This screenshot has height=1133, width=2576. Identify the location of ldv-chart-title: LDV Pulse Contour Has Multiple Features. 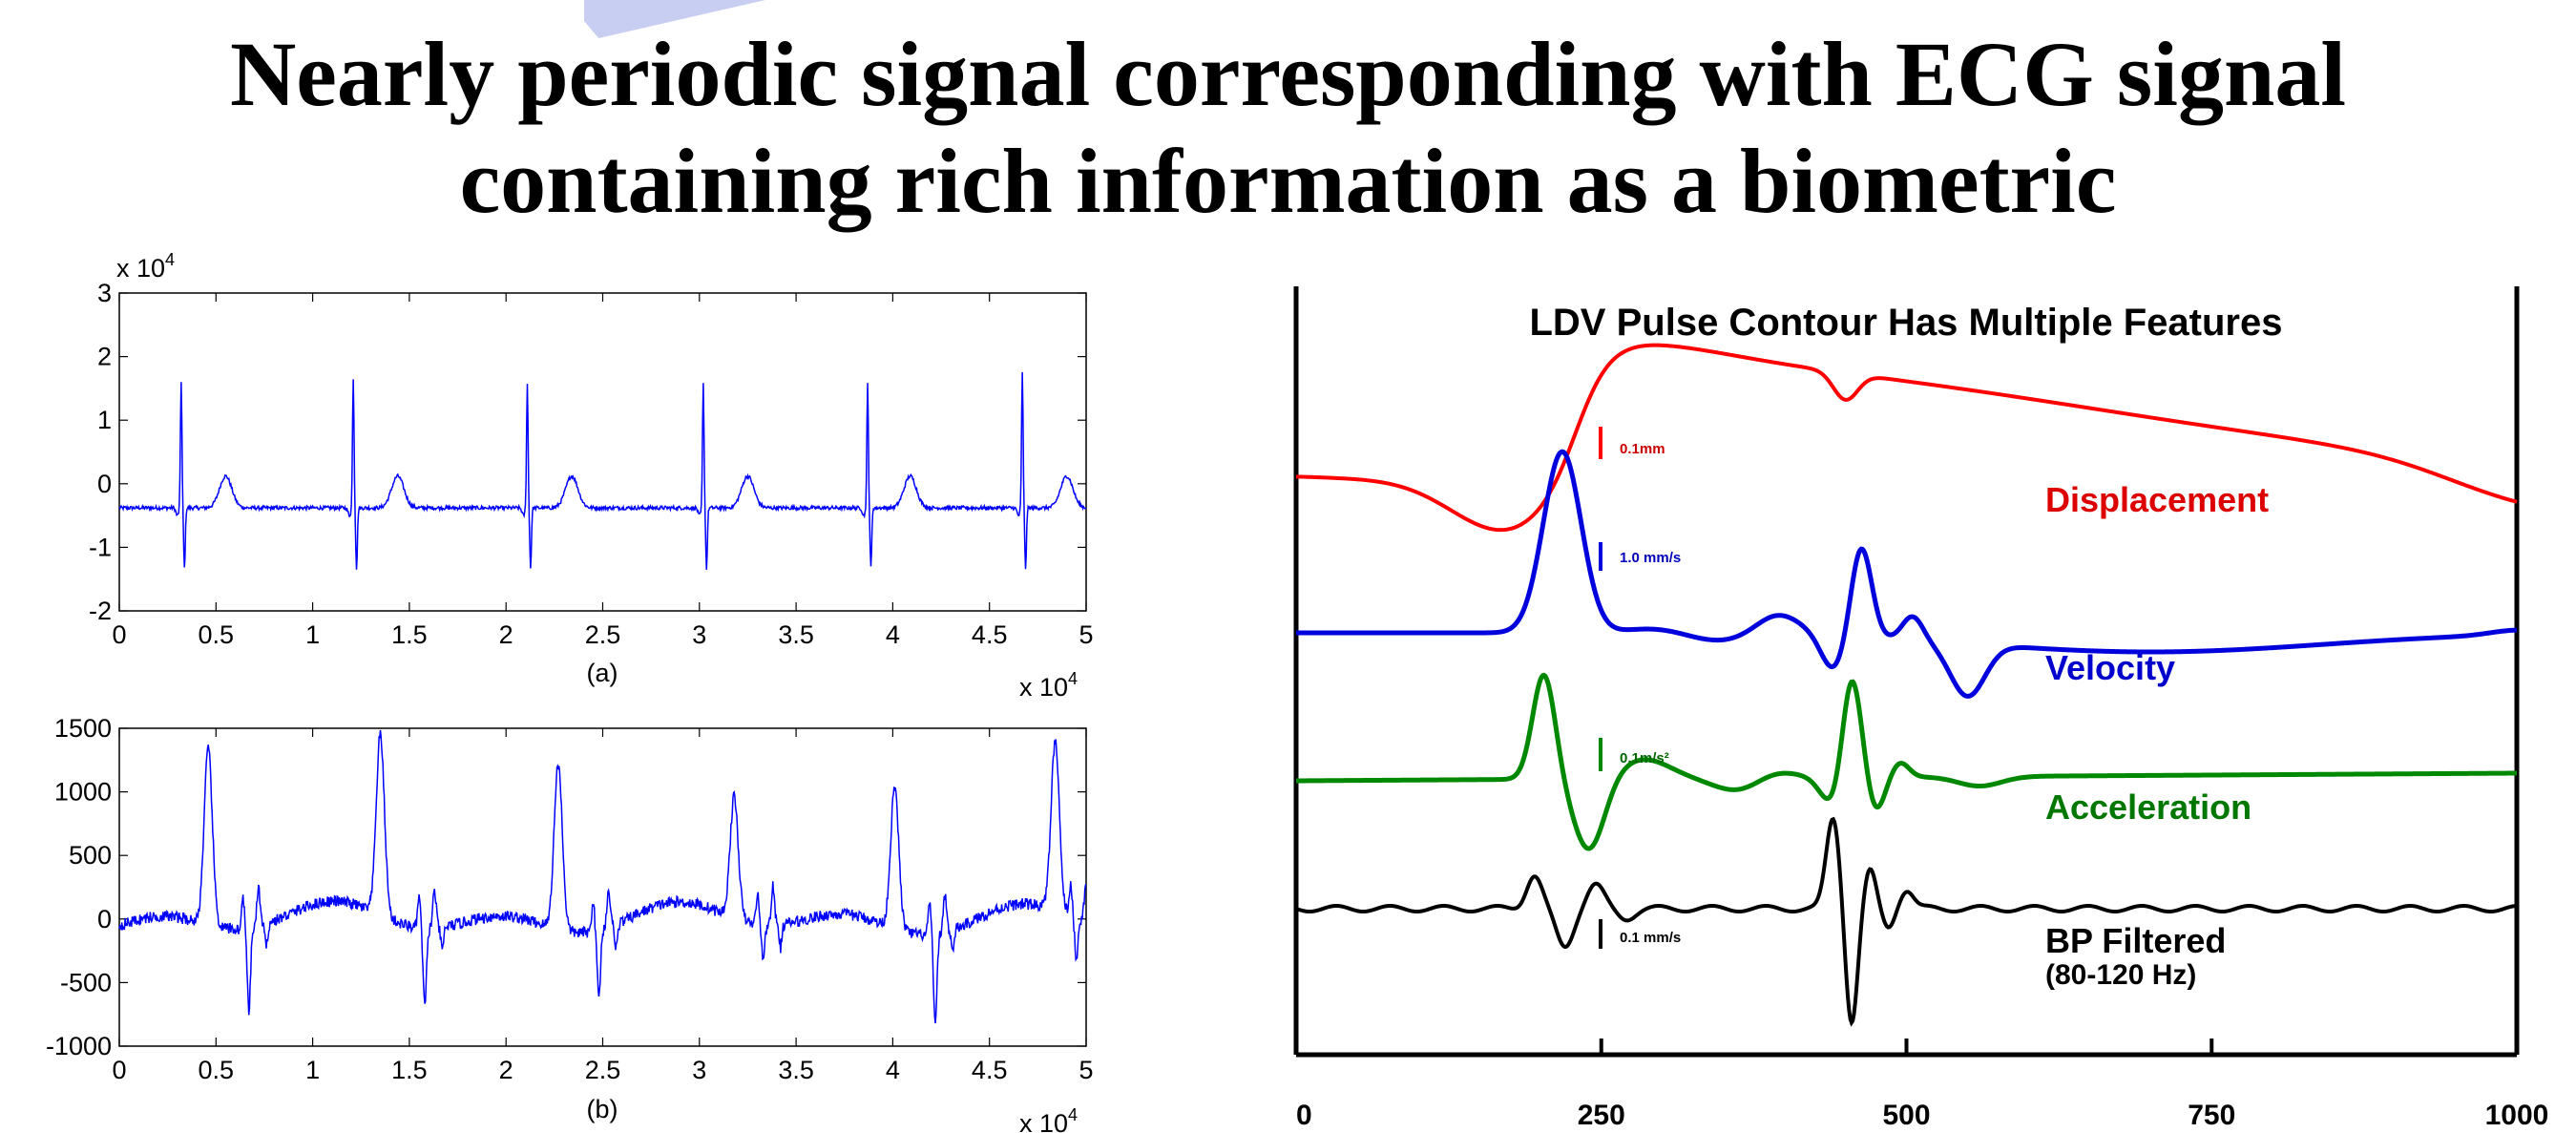
(1905, 323).